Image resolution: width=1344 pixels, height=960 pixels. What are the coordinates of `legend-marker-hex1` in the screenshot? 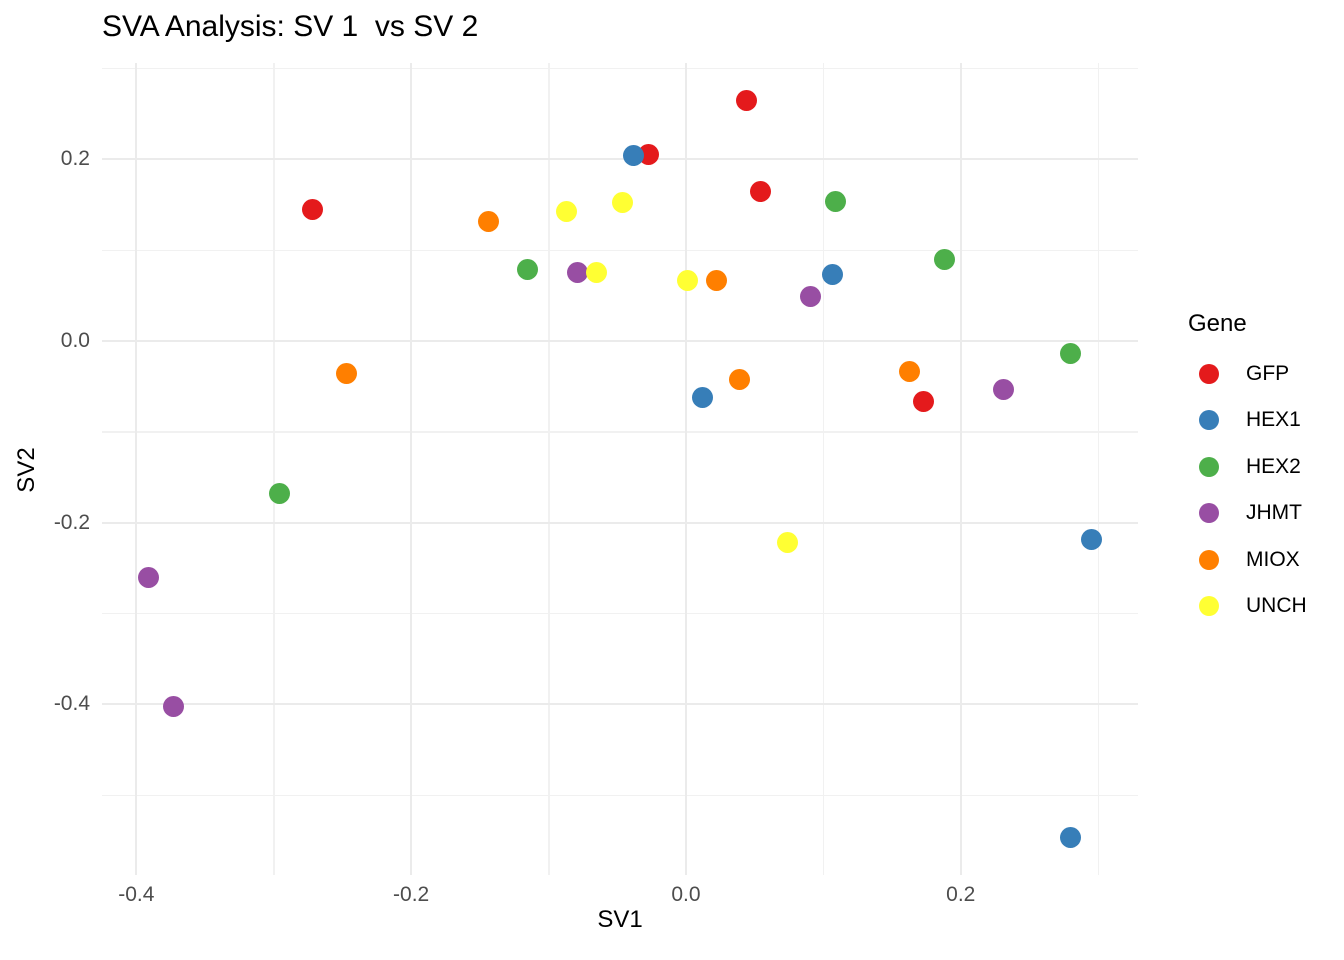 It's located at (1209, 420).